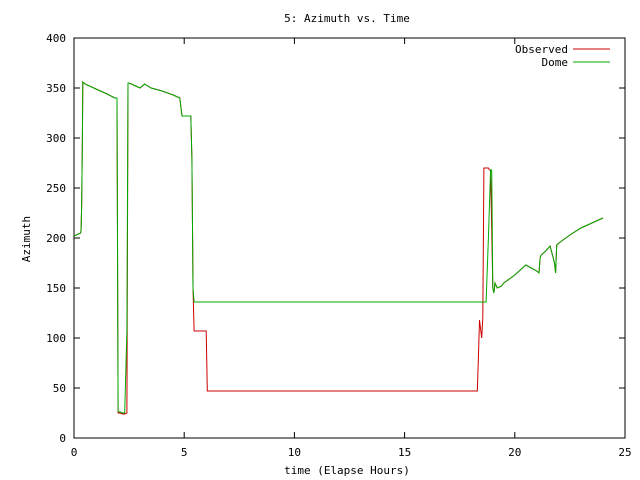 This screenshot has width=640, height=480. Describe the element at coordinates (56, 338) in the screenshot. I see `y-tick-label: 100` at that location.